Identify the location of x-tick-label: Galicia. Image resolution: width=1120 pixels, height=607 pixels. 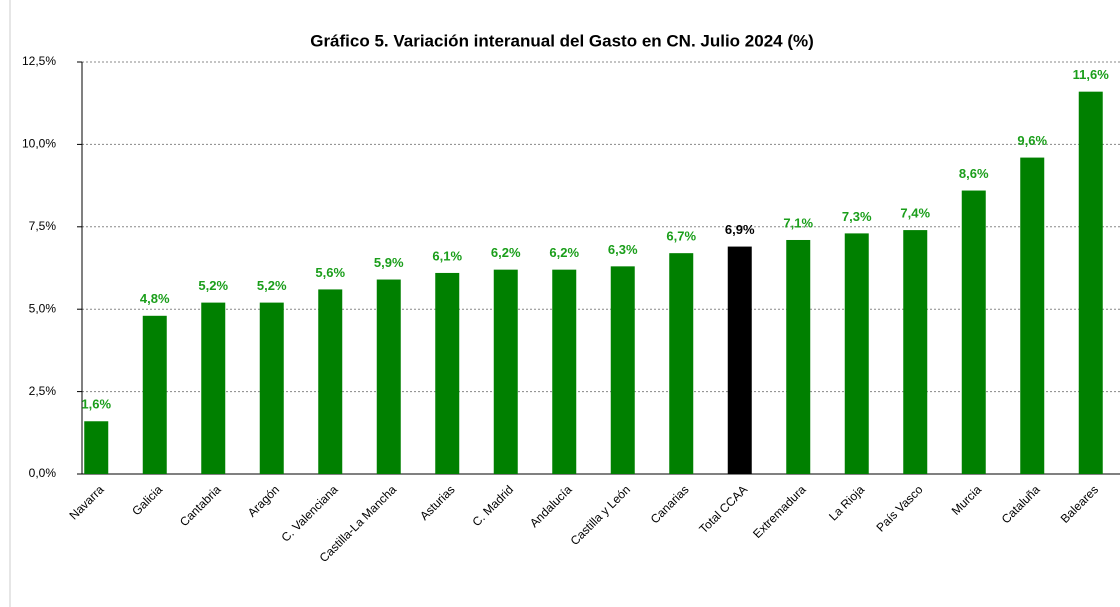
(147, 500).